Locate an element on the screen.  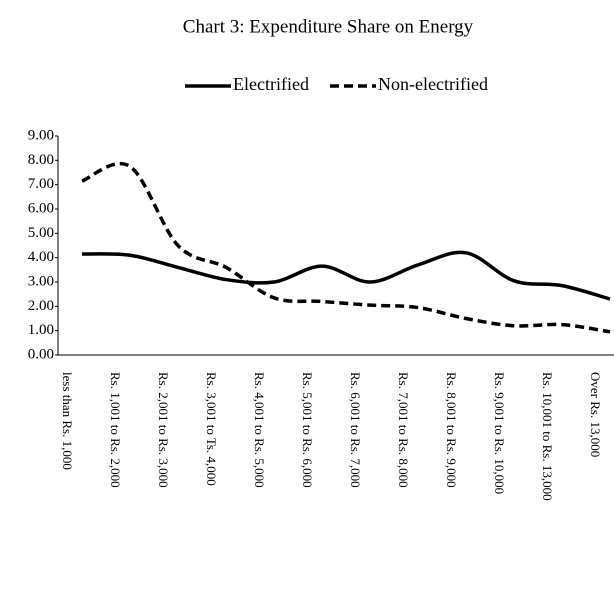
y-tick-label: 6.00 is located at coordinates (41, 208).